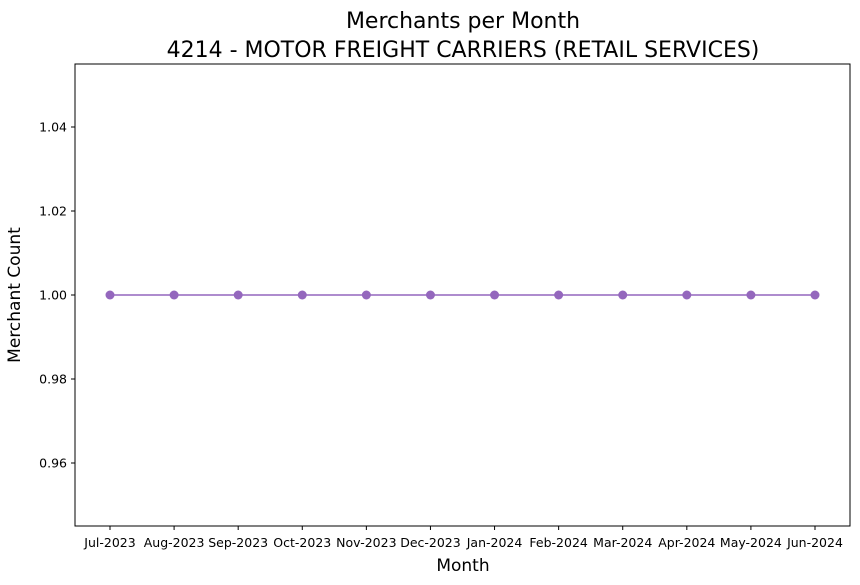 The height and width of the screenshot is (585, 860). Describe the element at coordinates (109, 542) in the screenshot. I see `x-tick-label: Jul-2023` at that location.